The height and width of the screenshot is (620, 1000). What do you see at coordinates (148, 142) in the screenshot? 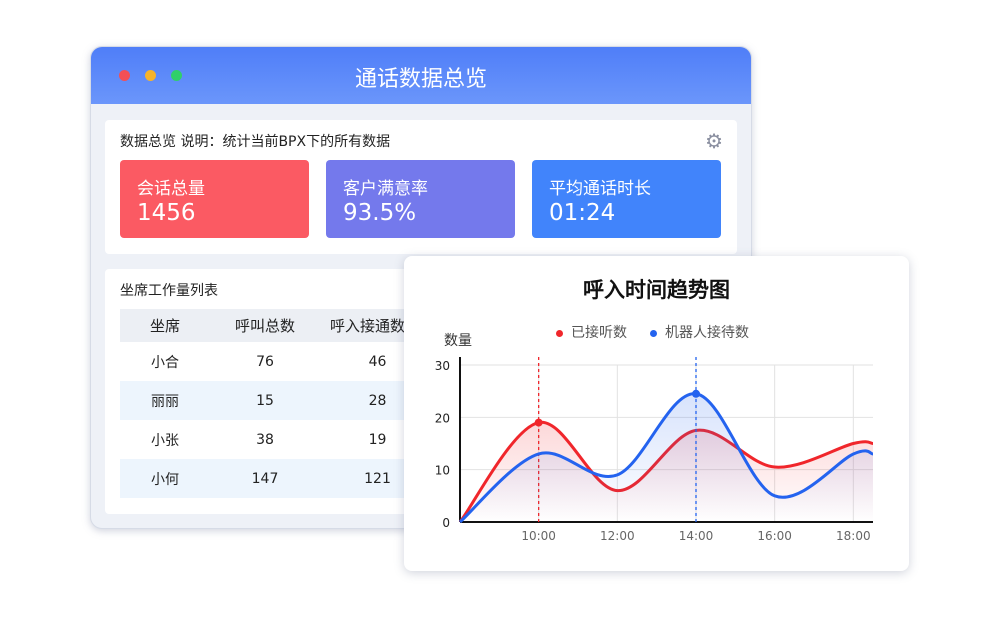
I see `overview-label: 数据总览` at bounding box center [148, 142].